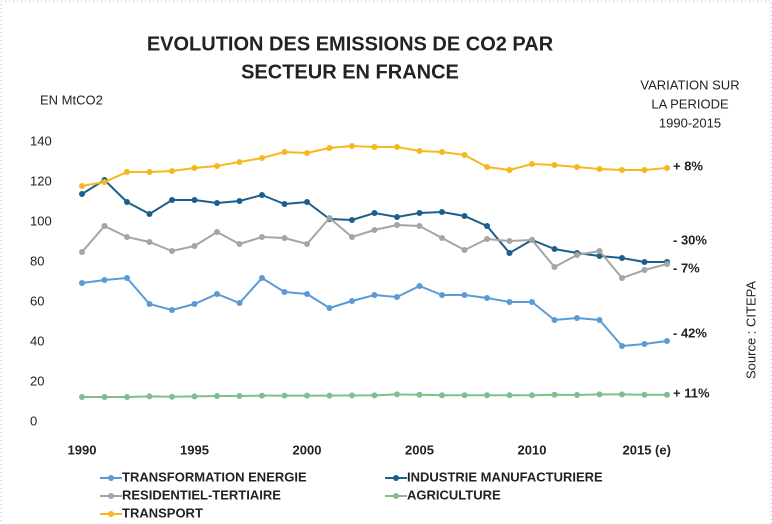  Describe the element at coordinates (690, 122) in the screenshot. I see `variation-title: 1990-2015` at that location.